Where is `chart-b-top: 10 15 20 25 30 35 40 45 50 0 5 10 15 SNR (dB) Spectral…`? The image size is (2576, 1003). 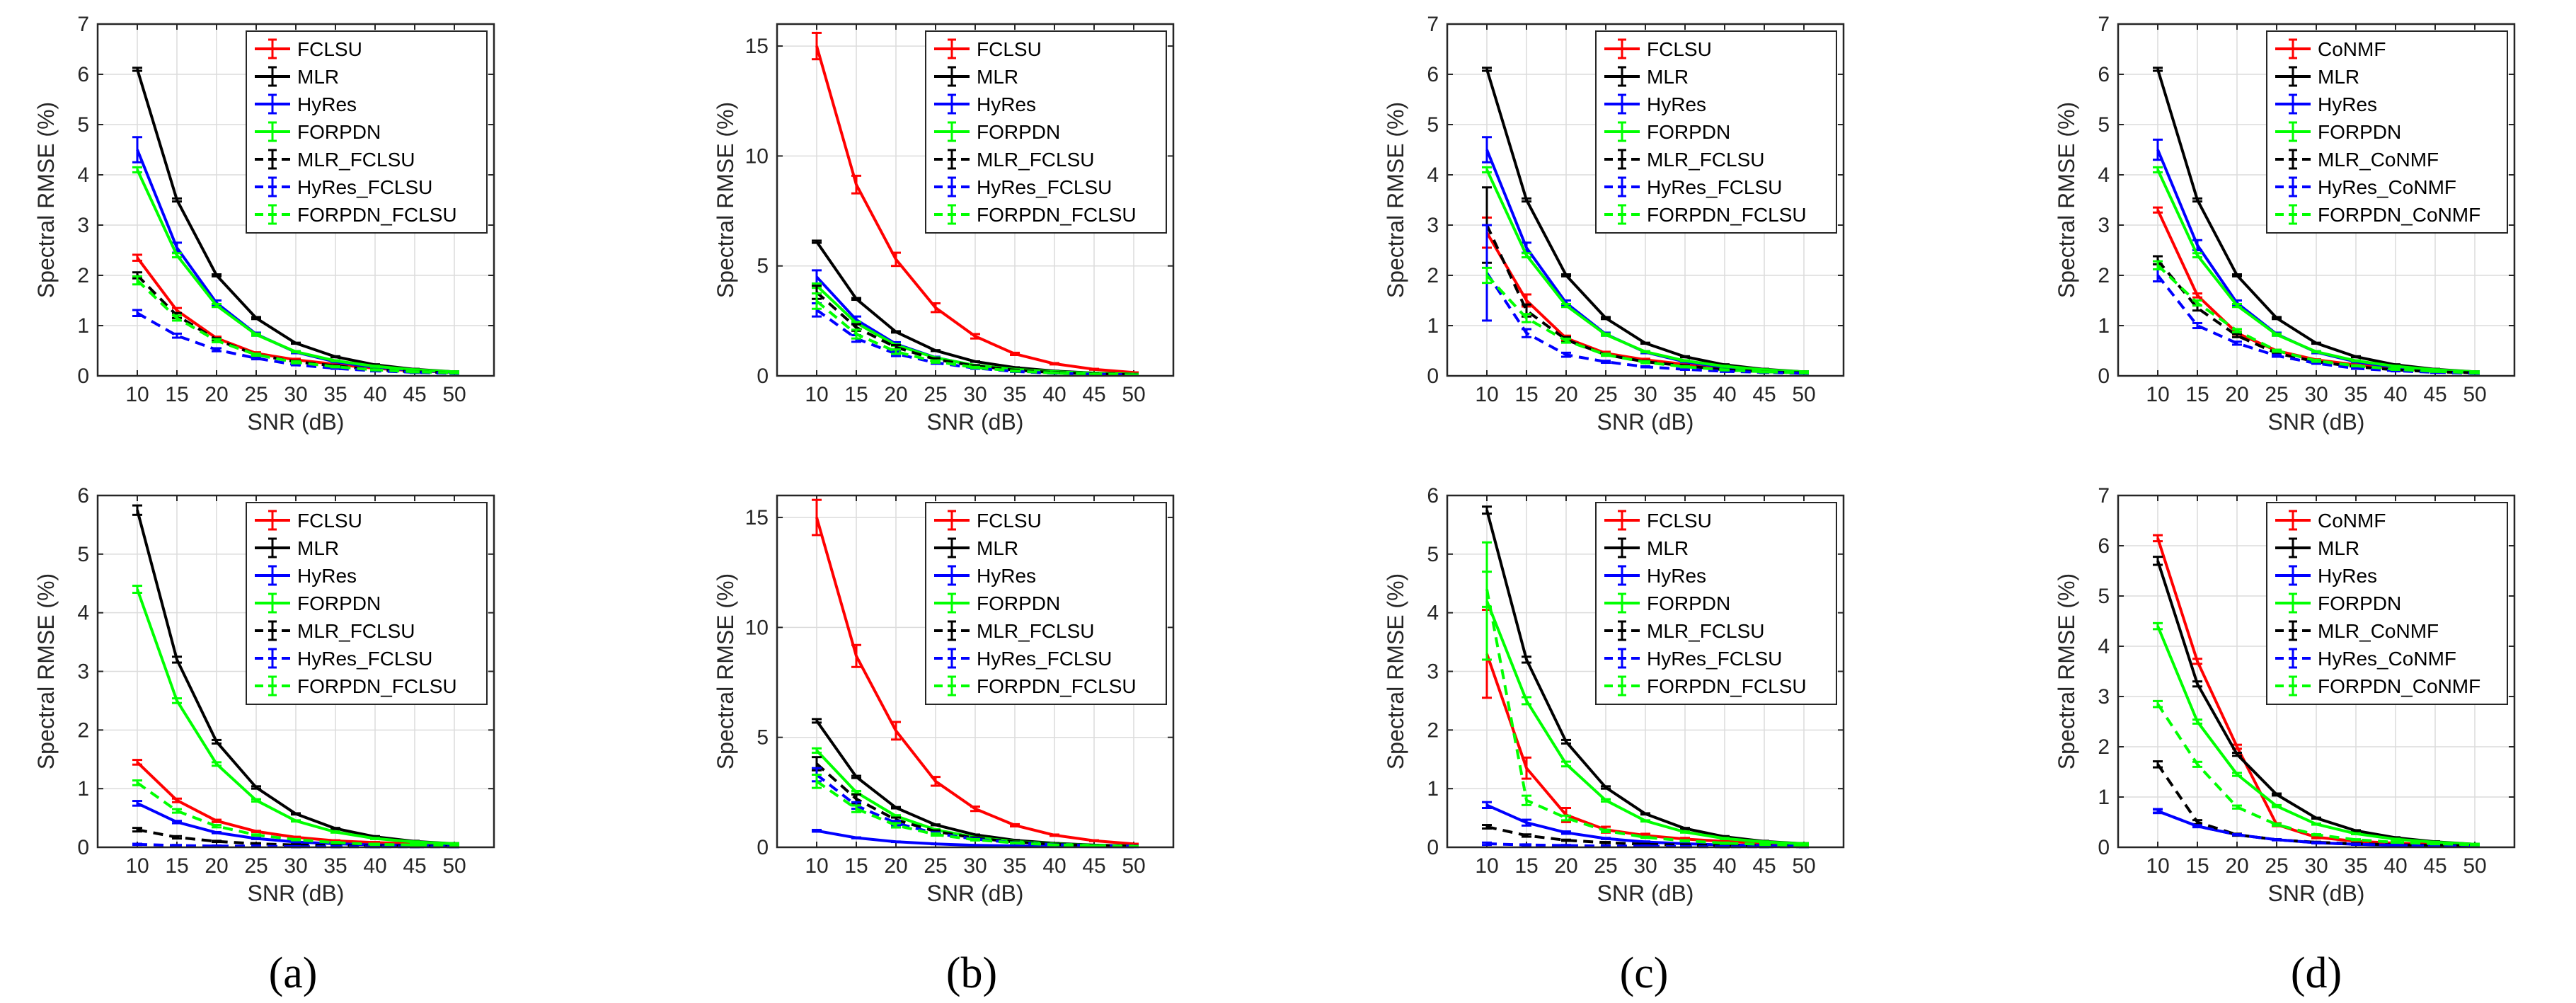
chart-b-top: 10 15 20 25 30 35 40 45 50 0 5 10 15 SNR (dB) Spectral… is located at coordinates (944, 229).